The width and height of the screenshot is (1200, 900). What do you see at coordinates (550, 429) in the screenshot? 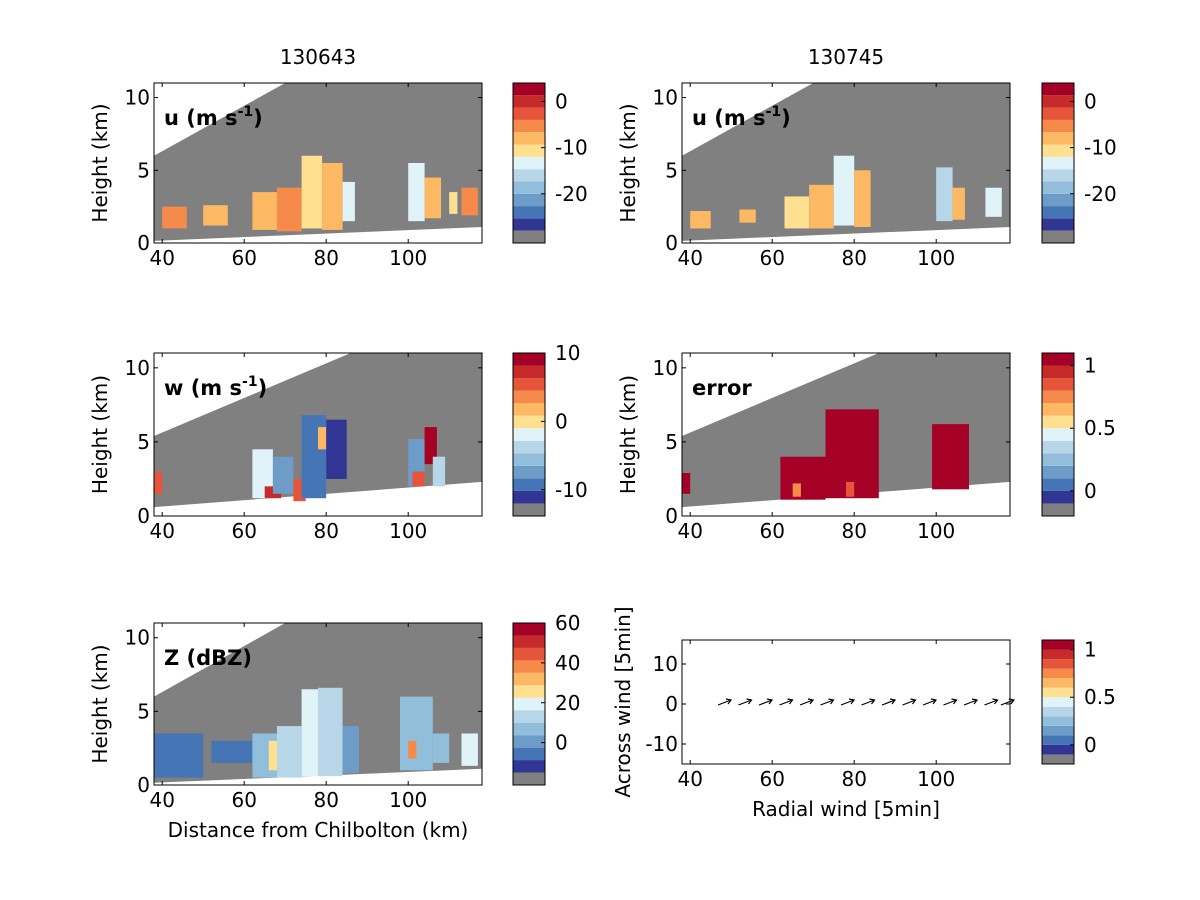
I see `colorbar: 10 0 -10` at bounding box center [550, 429].